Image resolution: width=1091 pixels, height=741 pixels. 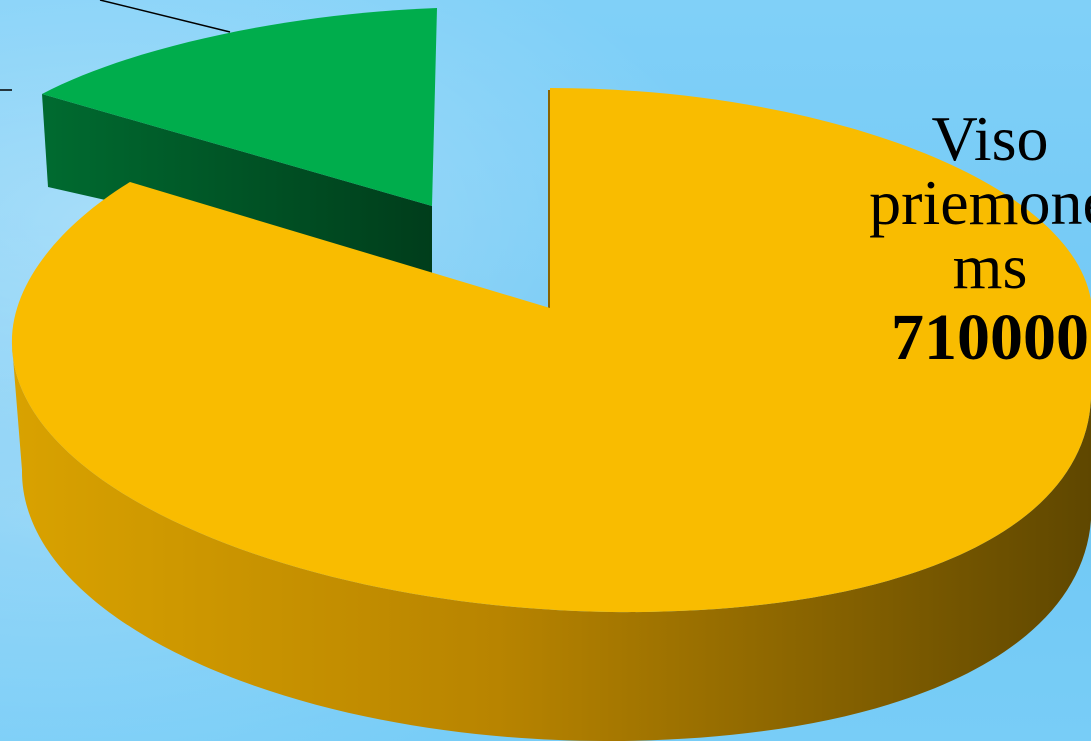 I want to click on leader-line, so click(x=165, y=16).